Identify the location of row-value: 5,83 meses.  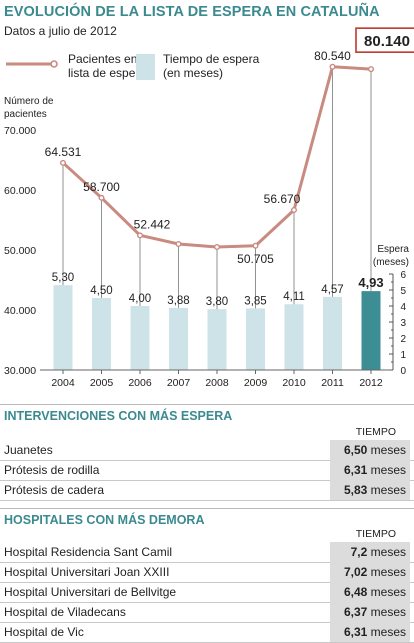
(370, 490).